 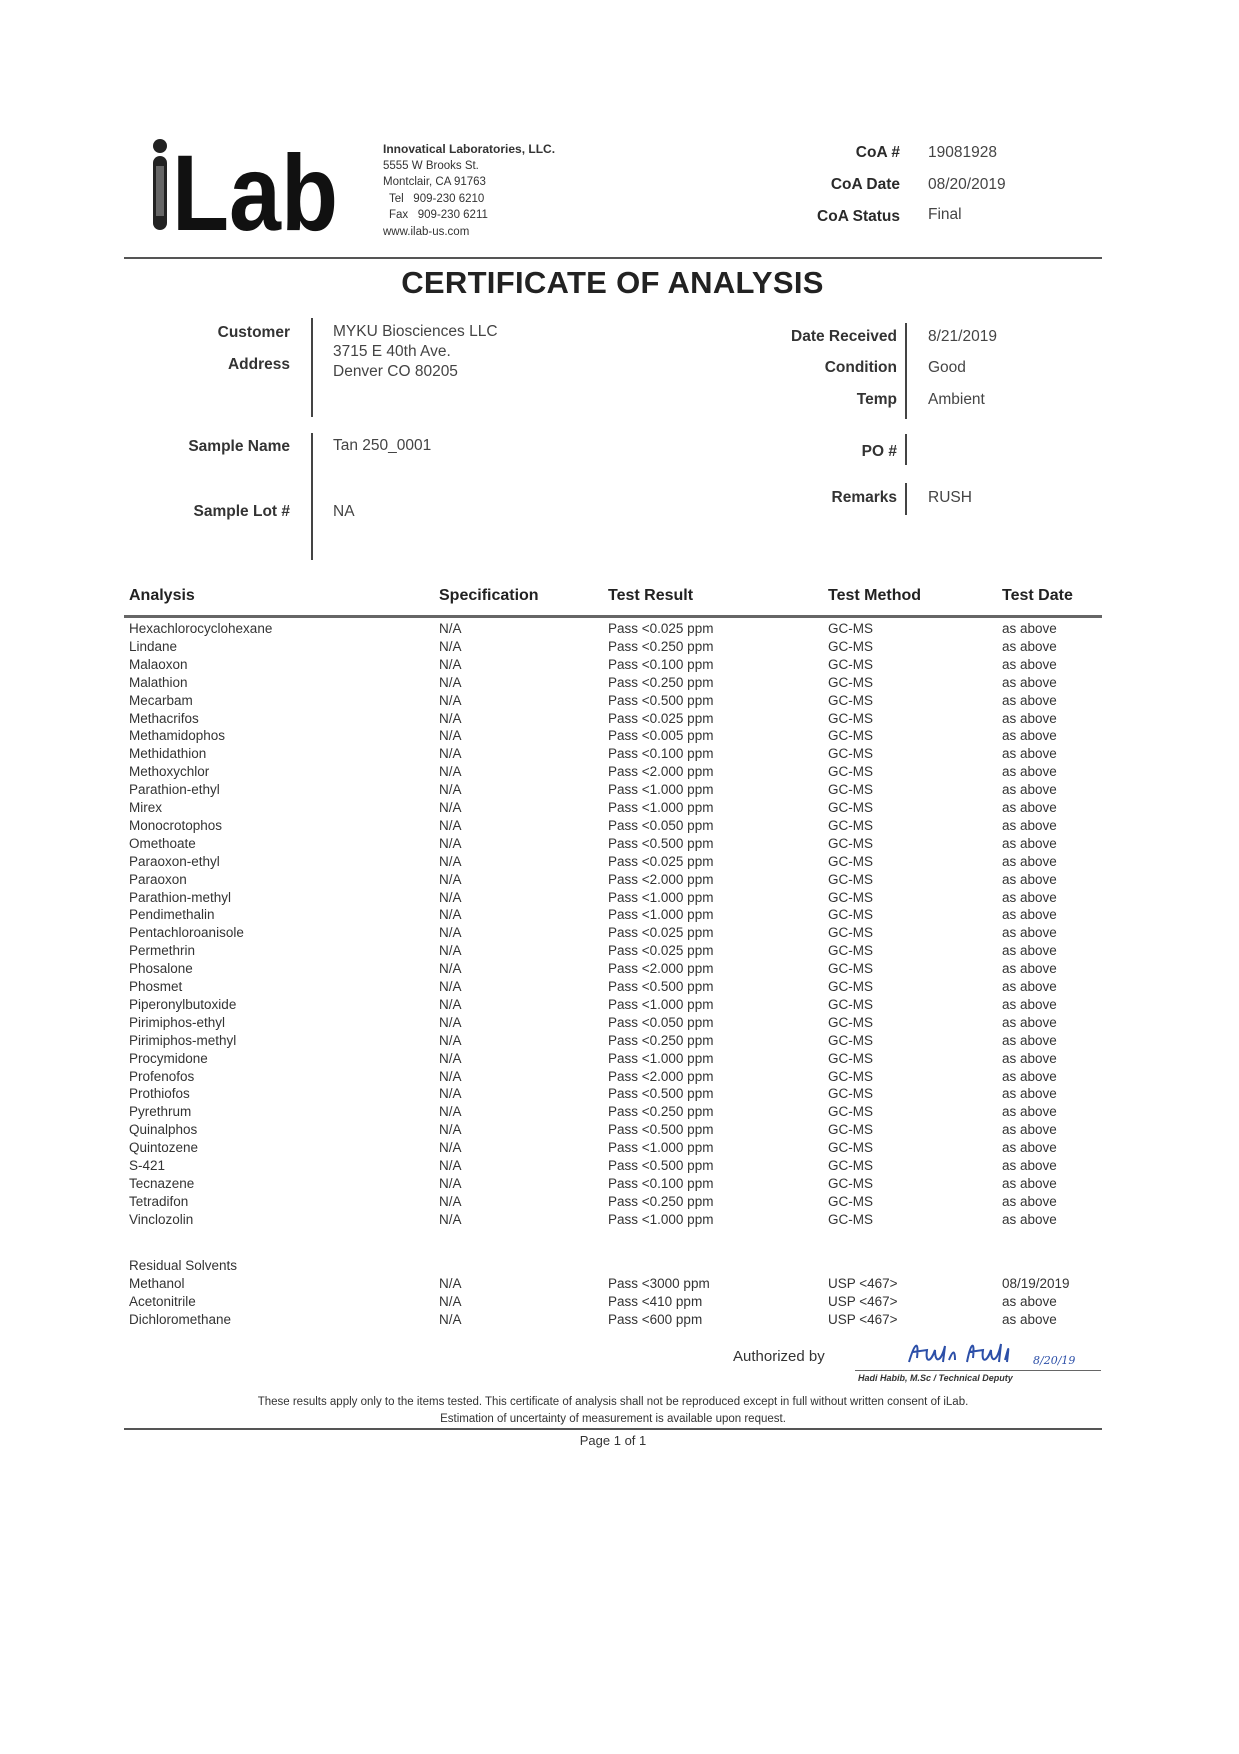 I want to click on cell-test-result: Pass <0.100 ppm, so click(x=661, y=754).